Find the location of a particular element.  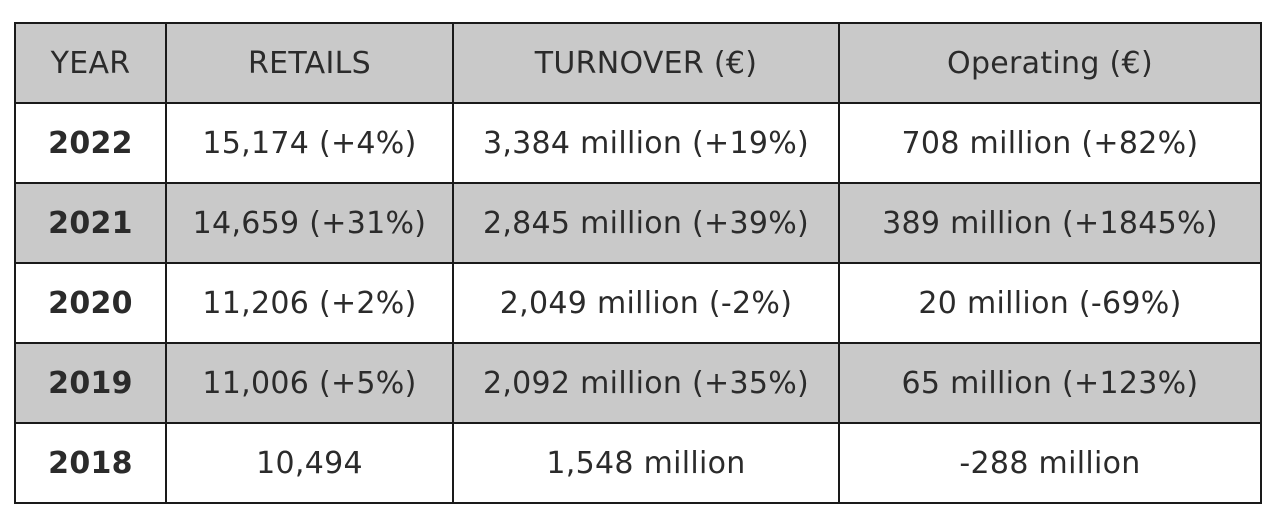

operating-cell: -288 million is located at coordinates (1050, 463).